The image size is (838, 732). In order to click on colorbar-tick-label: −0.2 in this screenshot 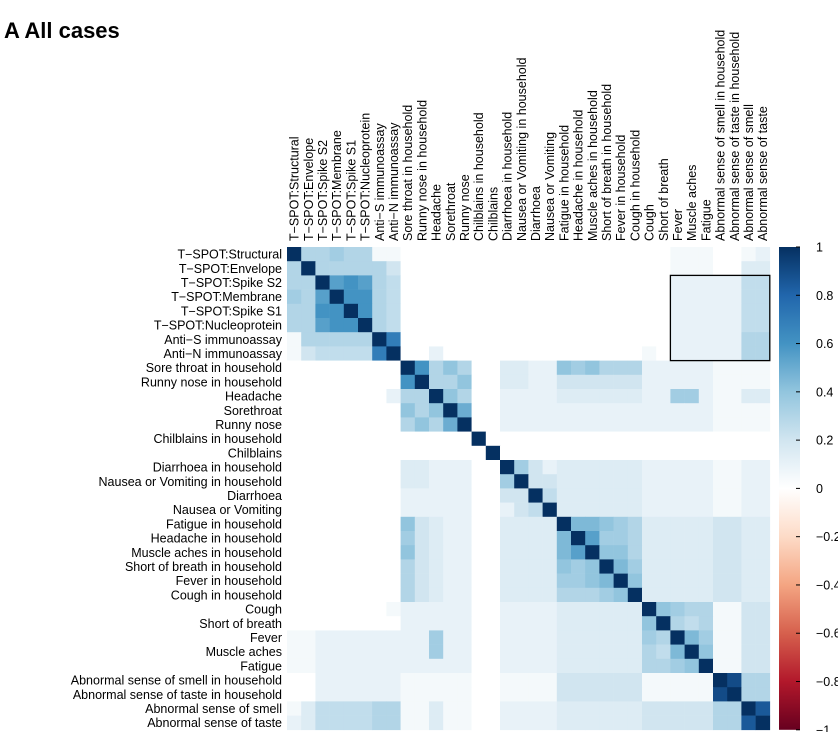, I will do `click(827, 537)`.